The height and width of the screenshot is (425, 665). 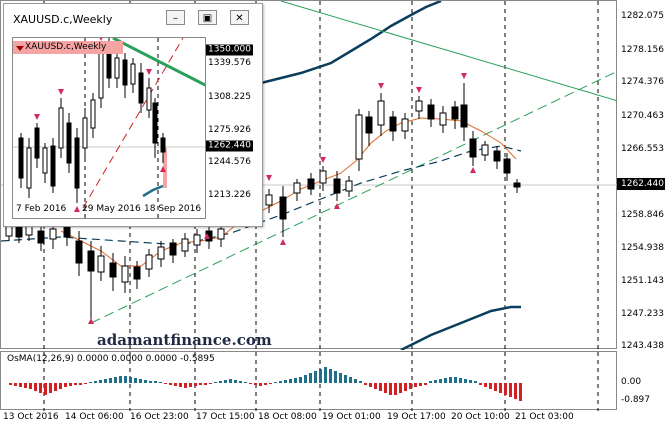 I want to click on close-button: ✕, so click(x=239, y=17).